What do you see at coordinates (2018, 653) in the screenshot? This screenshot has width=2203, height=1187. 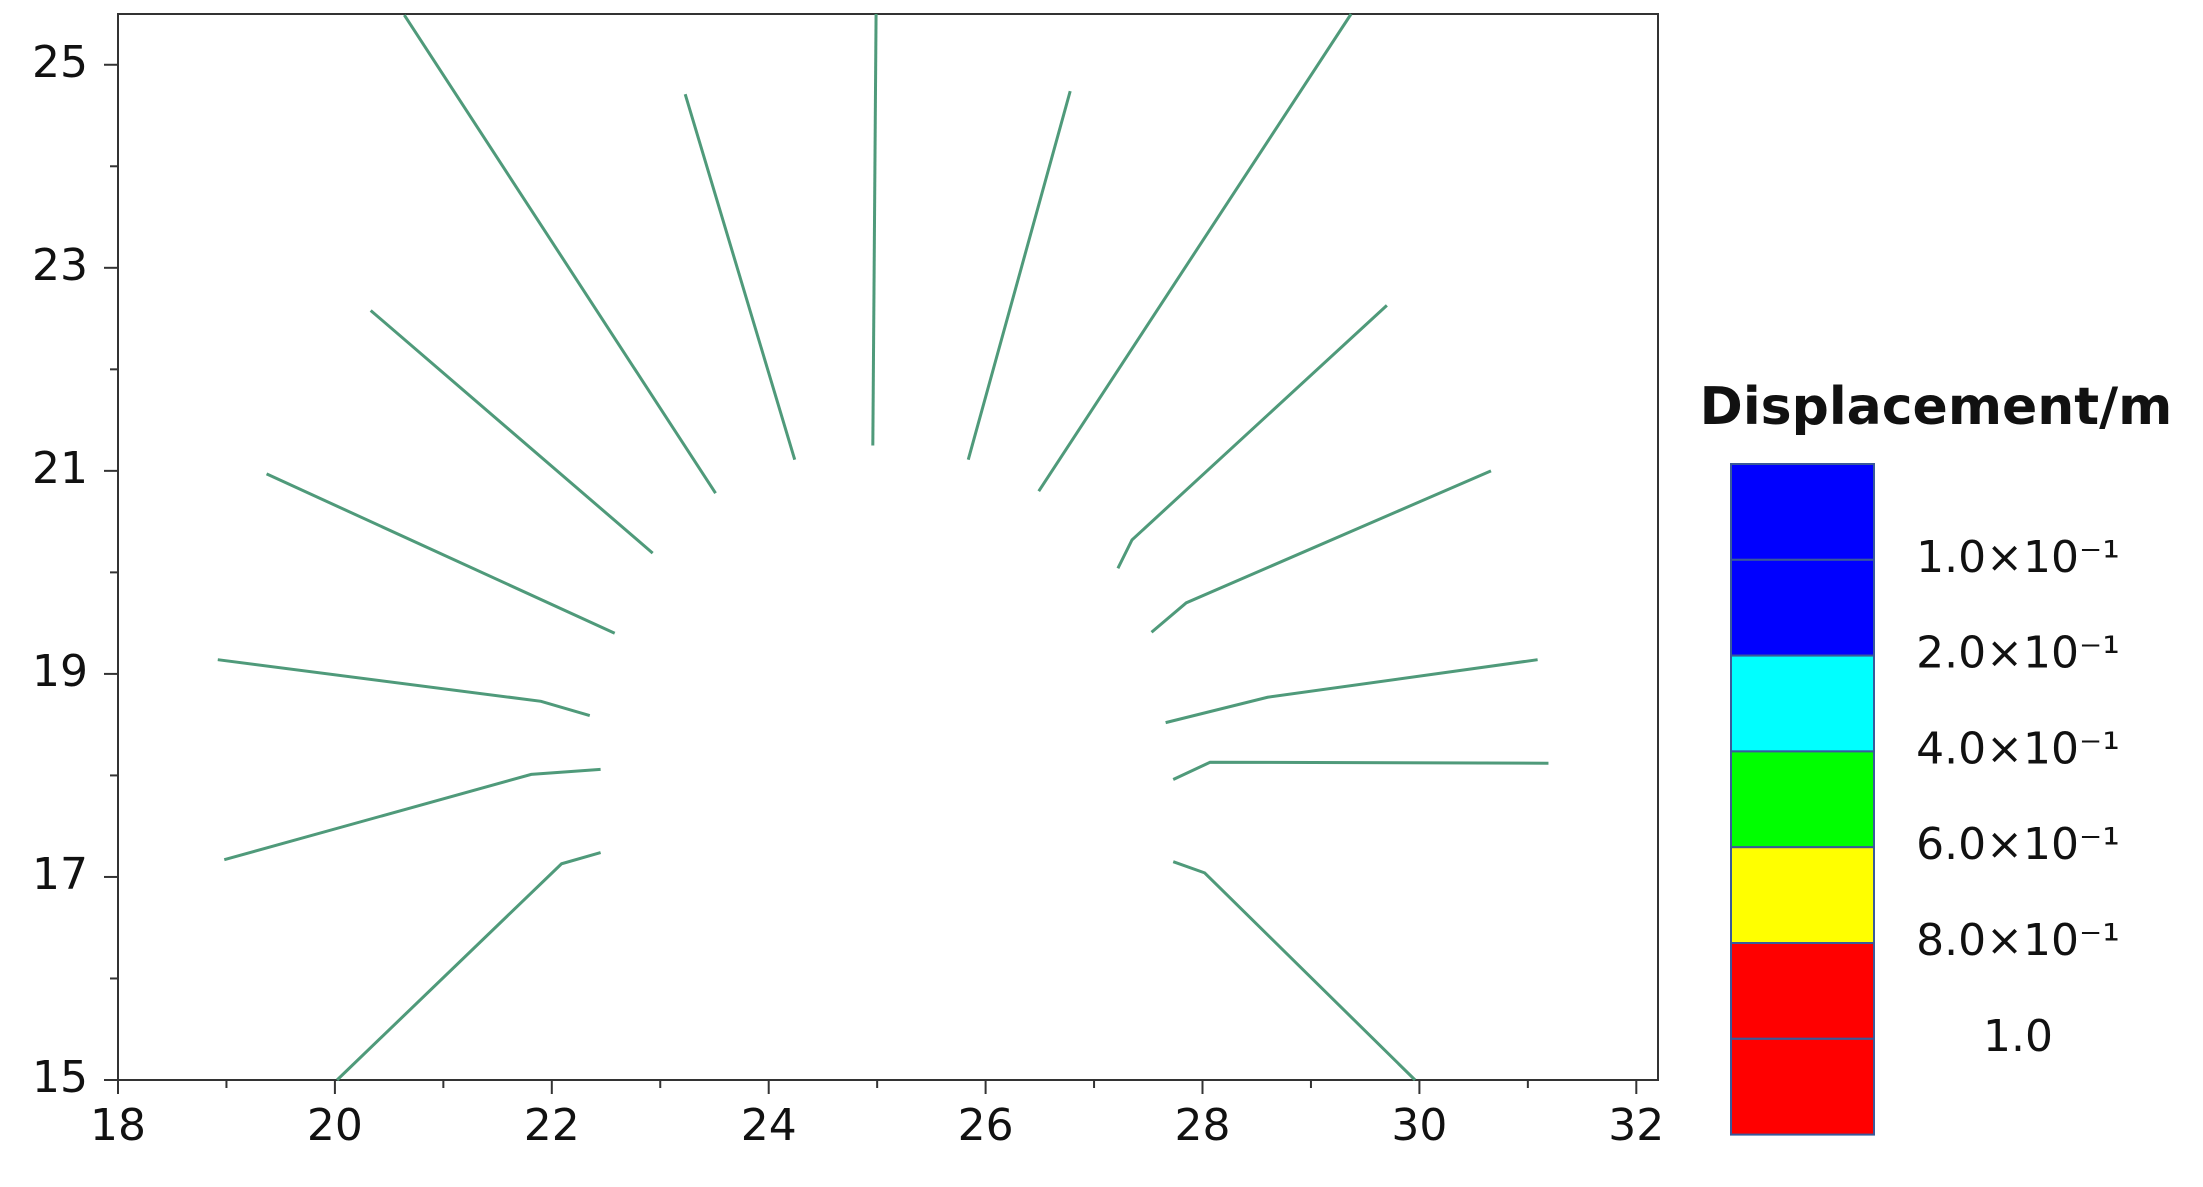 I see `legend-label: 2.0×10⁻¹` at bounding box center [2018, 653].